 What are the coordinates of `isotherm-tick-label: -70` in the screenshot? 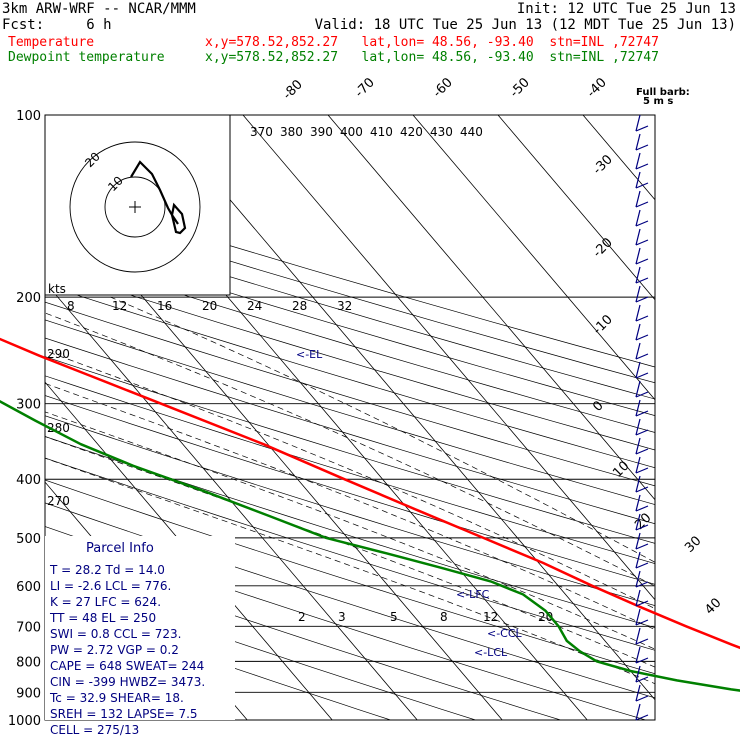 It's located at (365, 88).